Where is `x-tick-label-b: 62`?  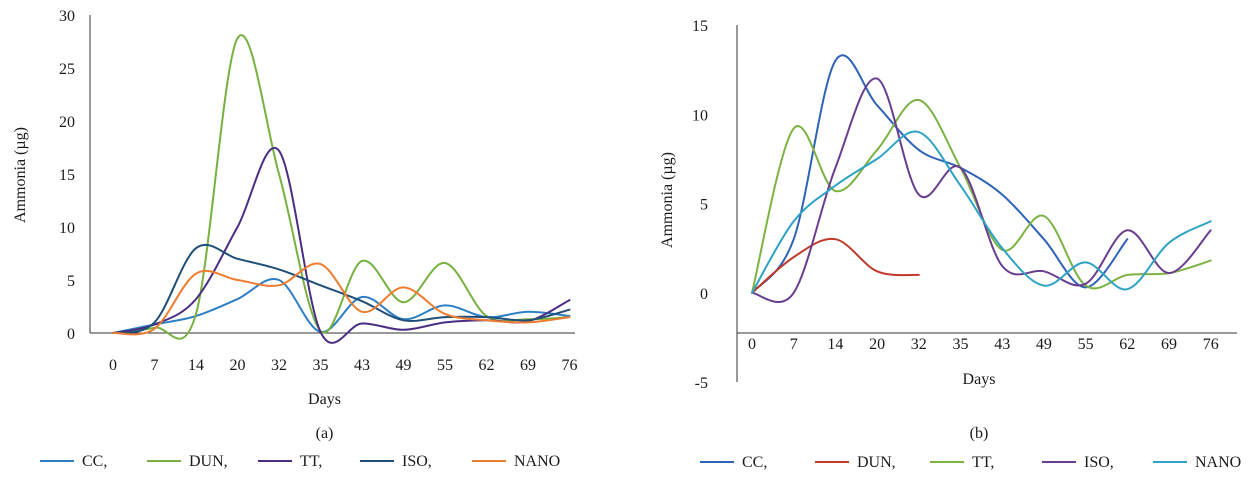 x-tick-label-b: 62 is located at coordinates (1127, 344).